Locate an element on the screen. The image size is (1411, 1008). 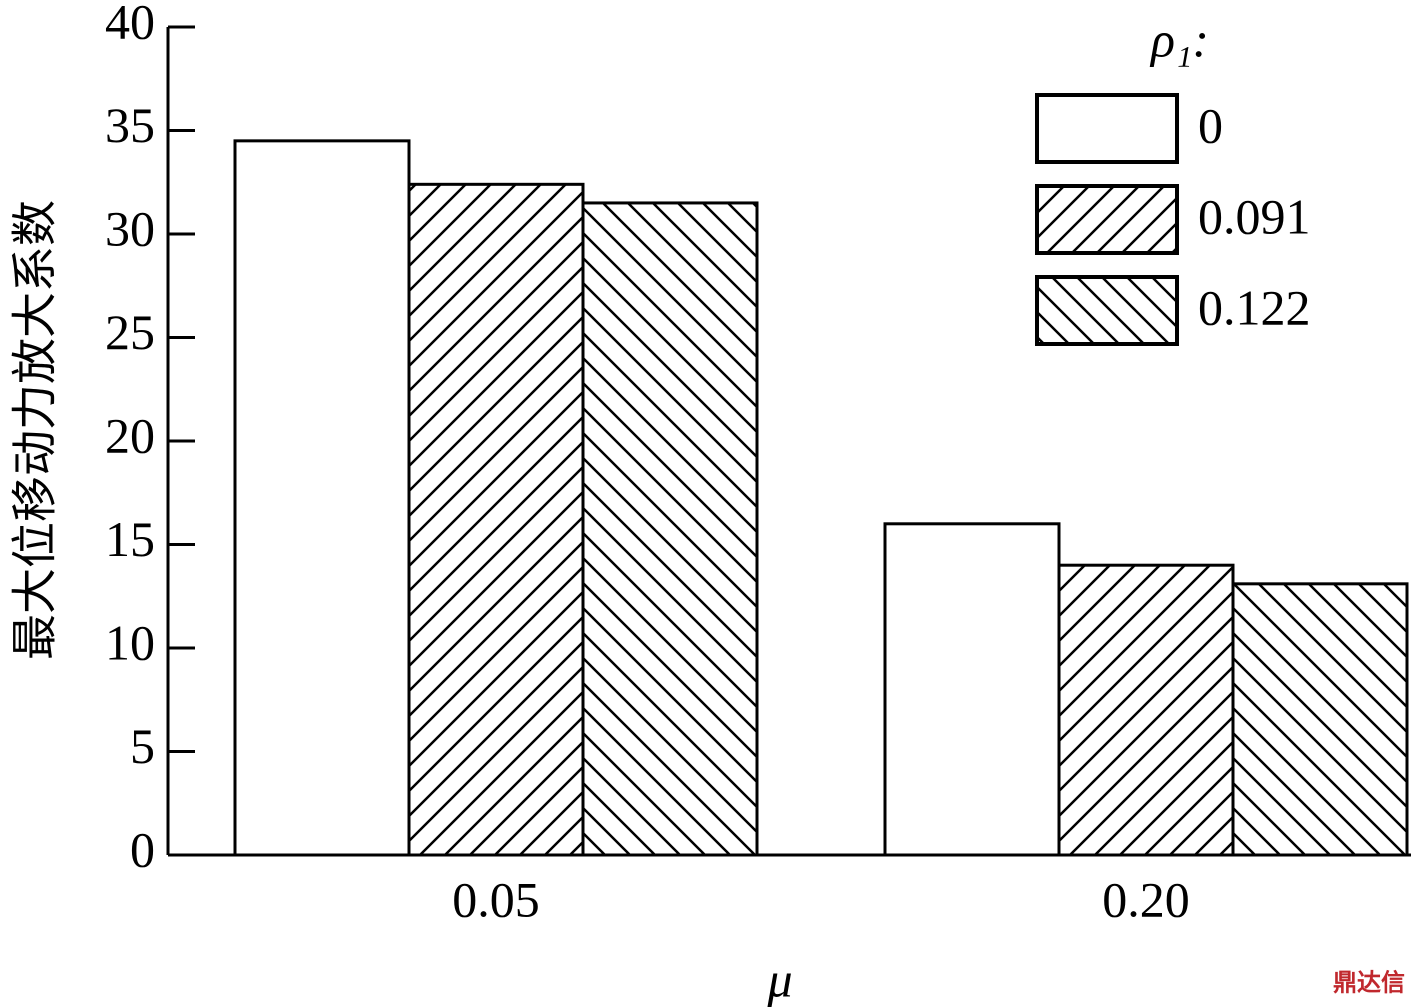
y-tick-label: 30 is located at coordinates (130, 228).